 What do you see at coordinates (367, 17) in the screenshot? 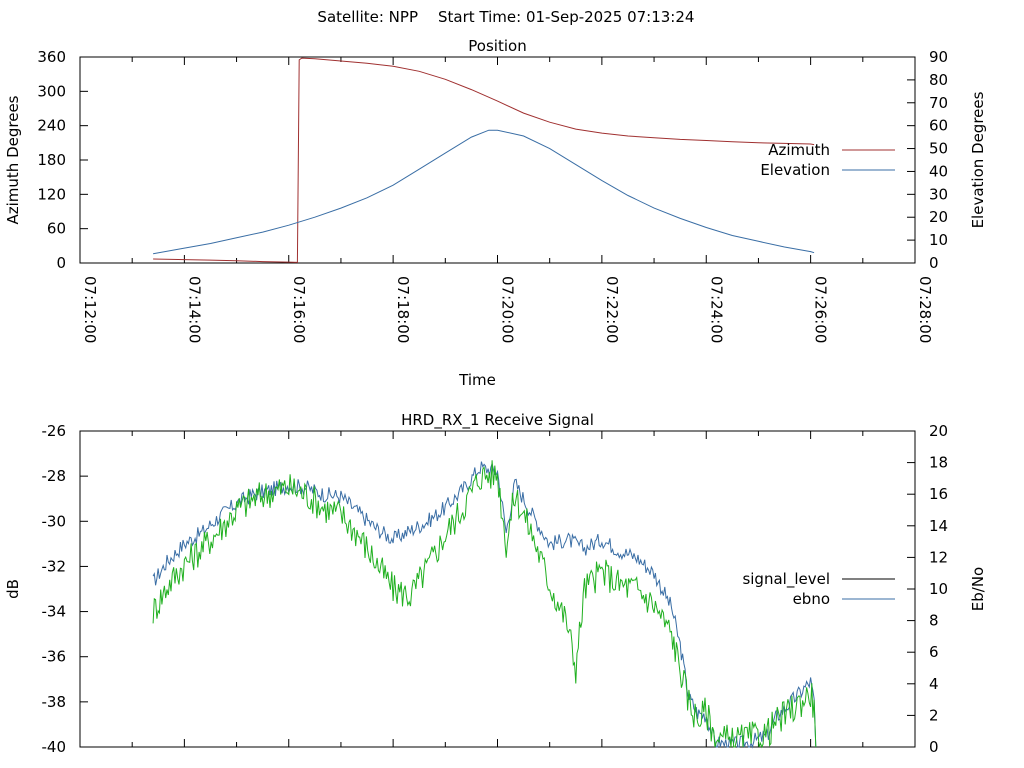
I see `satellite-label: Satellite: NPP` at bounding box center [367, 17].